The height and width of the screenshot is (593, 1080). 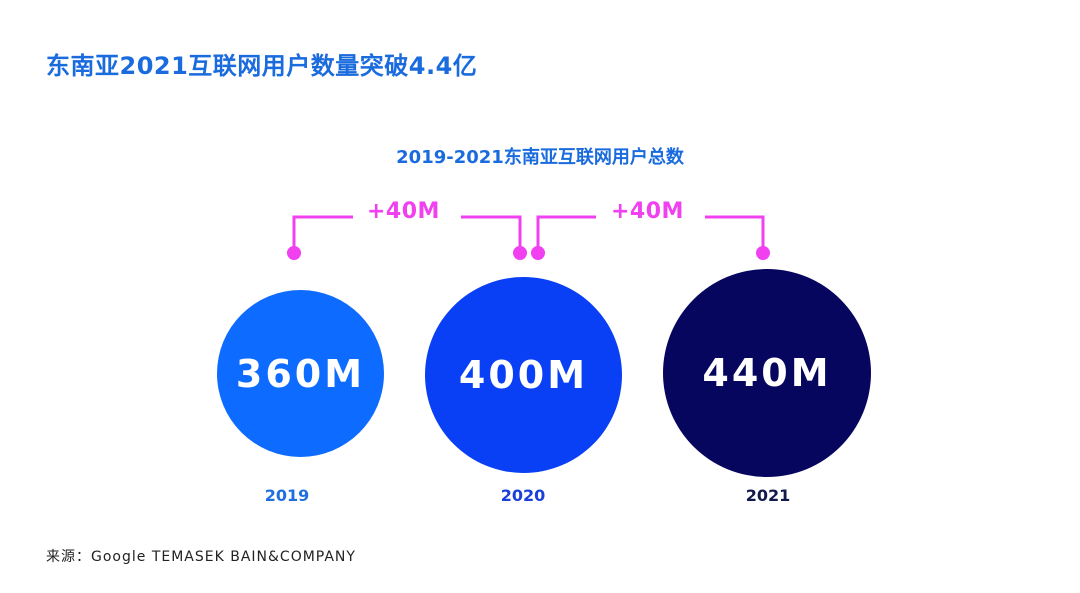 I want to click on bubble-2020: 400M, so click(x=523, y=375).